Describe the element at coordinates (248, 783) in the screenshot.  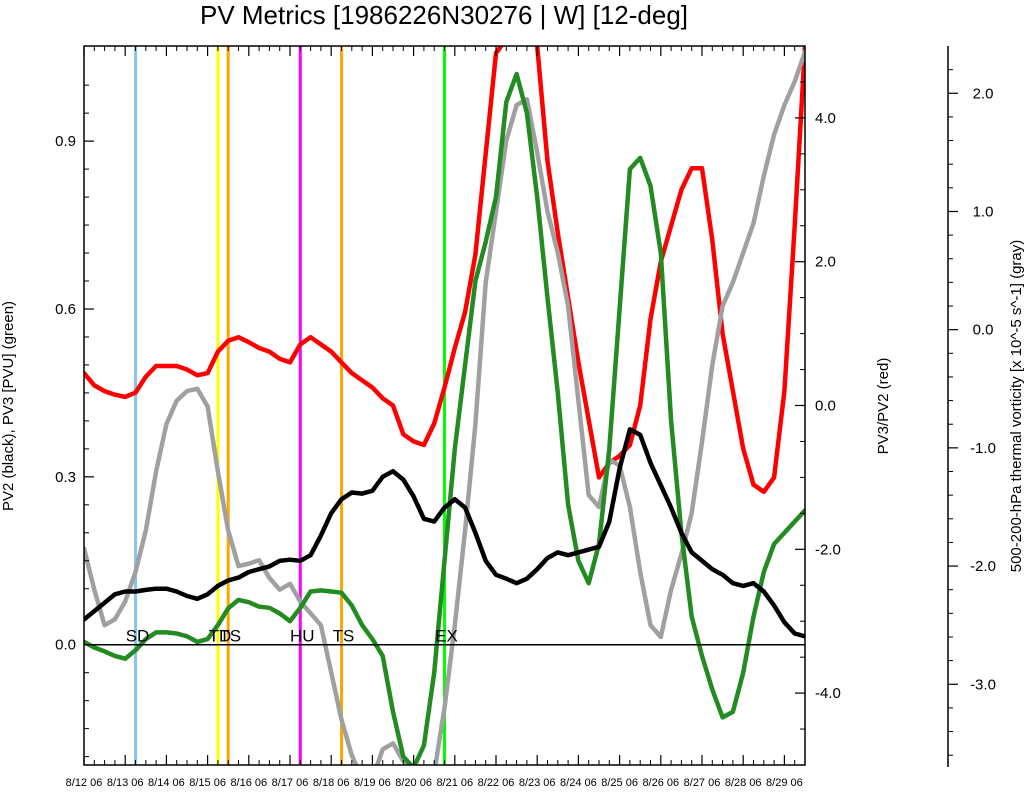
I see `x-tick-label: 8/16 06` at that location.